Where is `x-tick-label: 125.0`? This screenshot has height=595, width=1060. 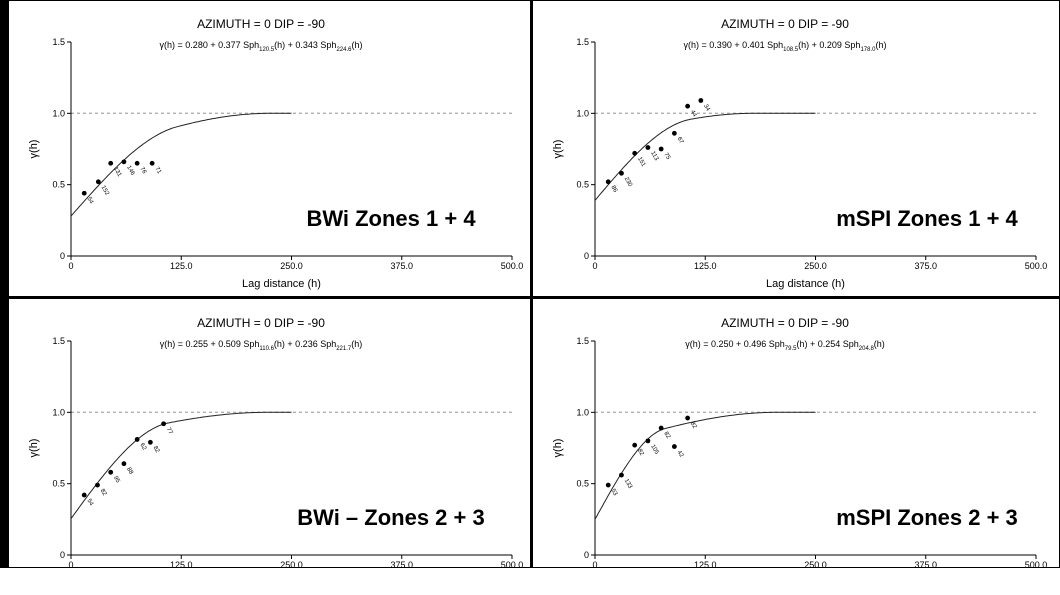
x-tick-label: 125.0 is located at coordinates (181, 565).